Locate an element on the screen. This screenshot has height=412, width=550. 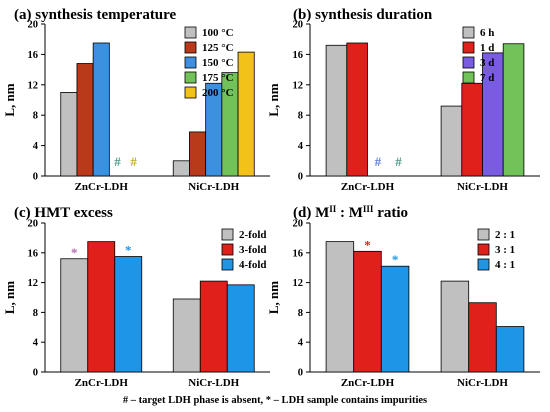
legend-label: 150 °C is located at coordinates (218, 63).